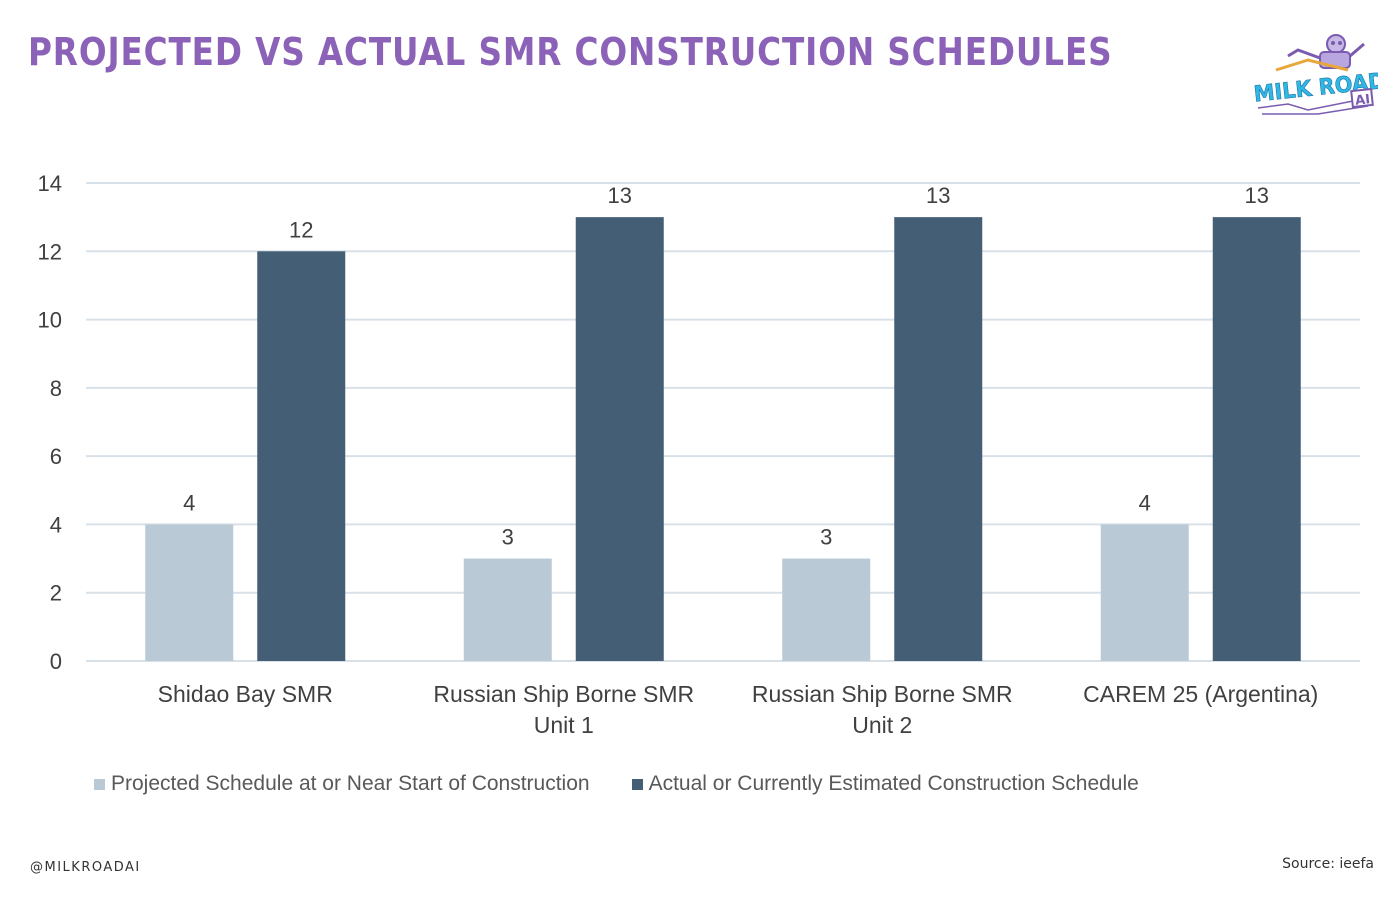 The image size is (1400, 900). What do you see at coordinates (56, 661) in the screenshot?
I see `y-tick-label: 0` at bounding box center [56, 661].